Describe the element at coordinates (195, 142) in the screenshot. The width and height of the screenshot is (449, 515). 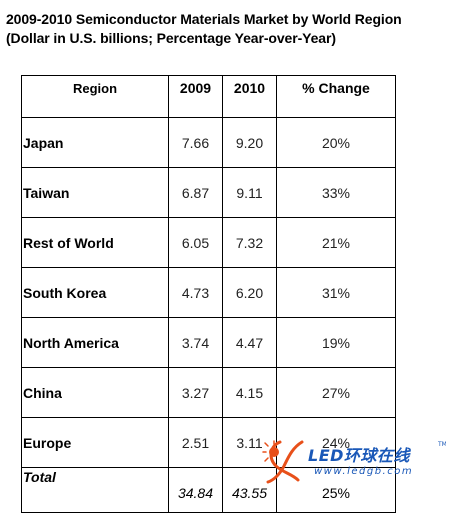
I see `row-value-2009: 7.66` at that location.